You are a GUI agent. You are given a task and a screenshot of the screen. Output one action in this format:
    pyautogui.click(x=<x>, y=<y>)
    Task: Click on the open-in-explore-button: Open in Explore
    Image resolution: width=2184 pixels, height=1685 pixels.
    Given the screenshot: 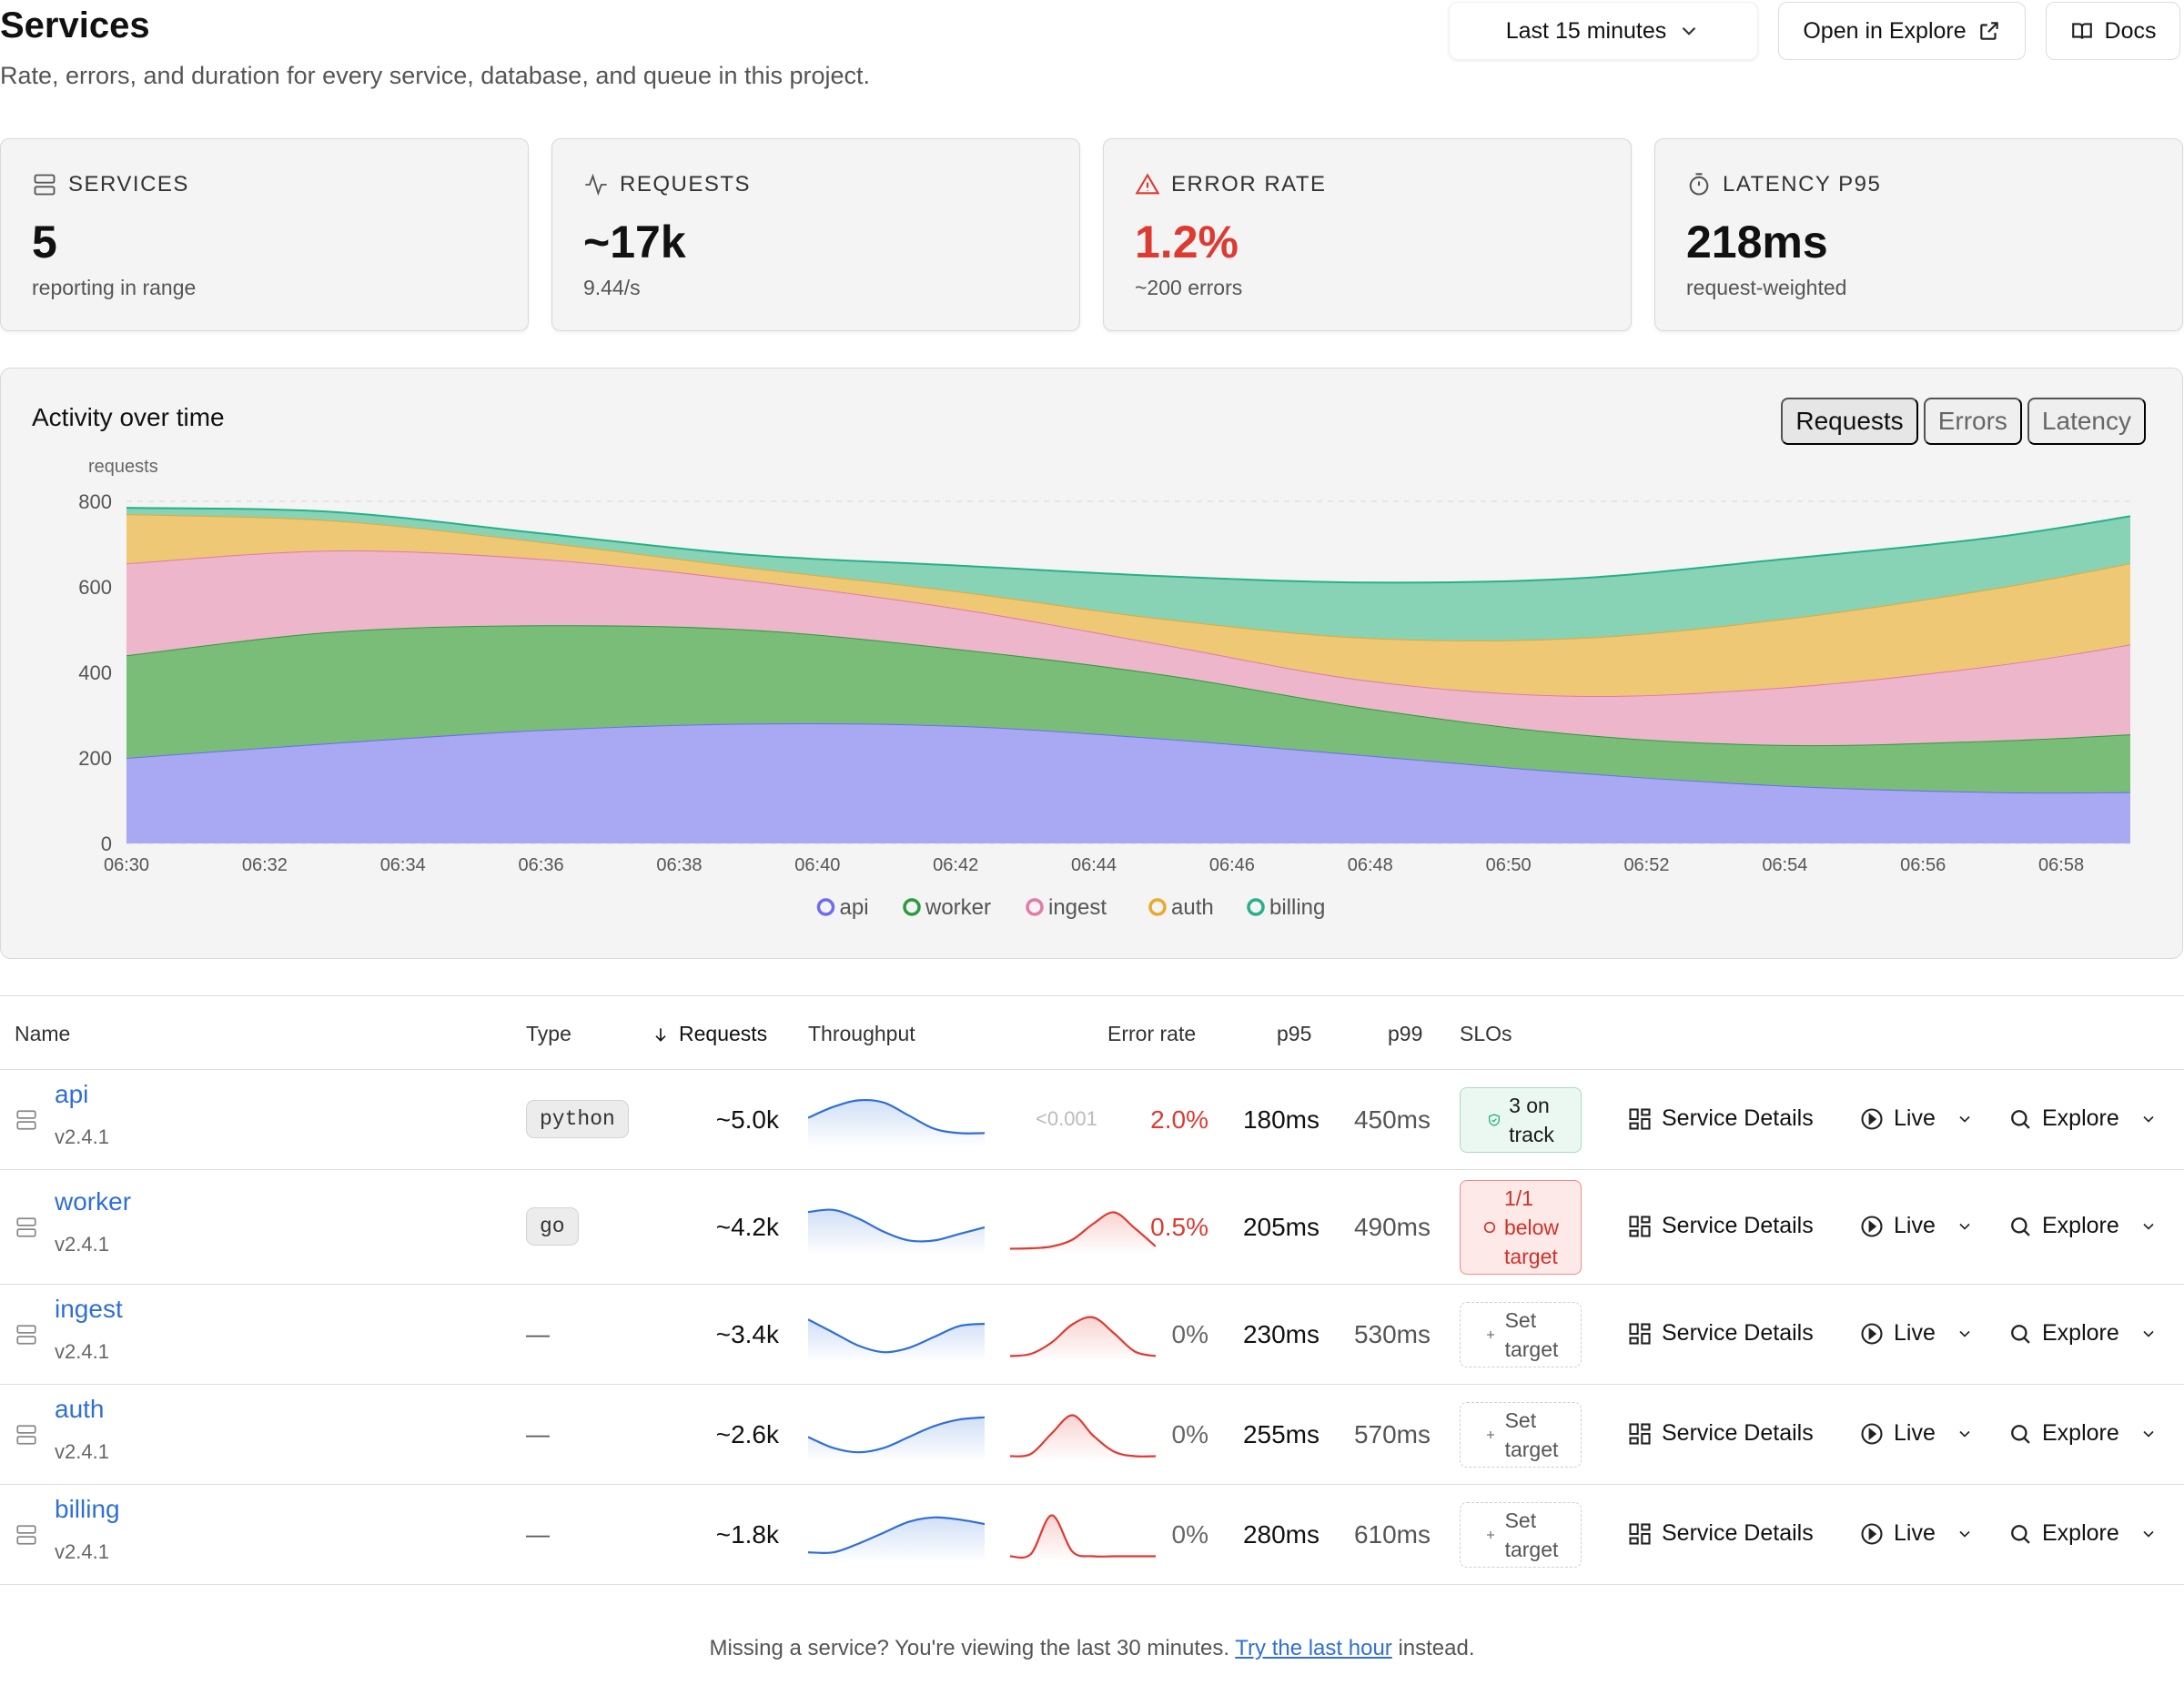 What is the action you would take?
    pyautogui.click(x=1902, y=31)
    